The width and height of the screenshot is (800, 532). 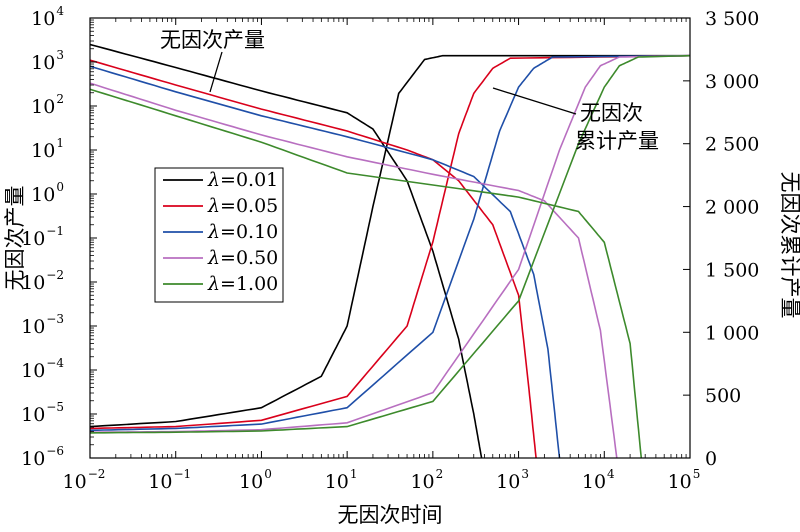 I want to click on legend-box, so click(x=219, y=235).